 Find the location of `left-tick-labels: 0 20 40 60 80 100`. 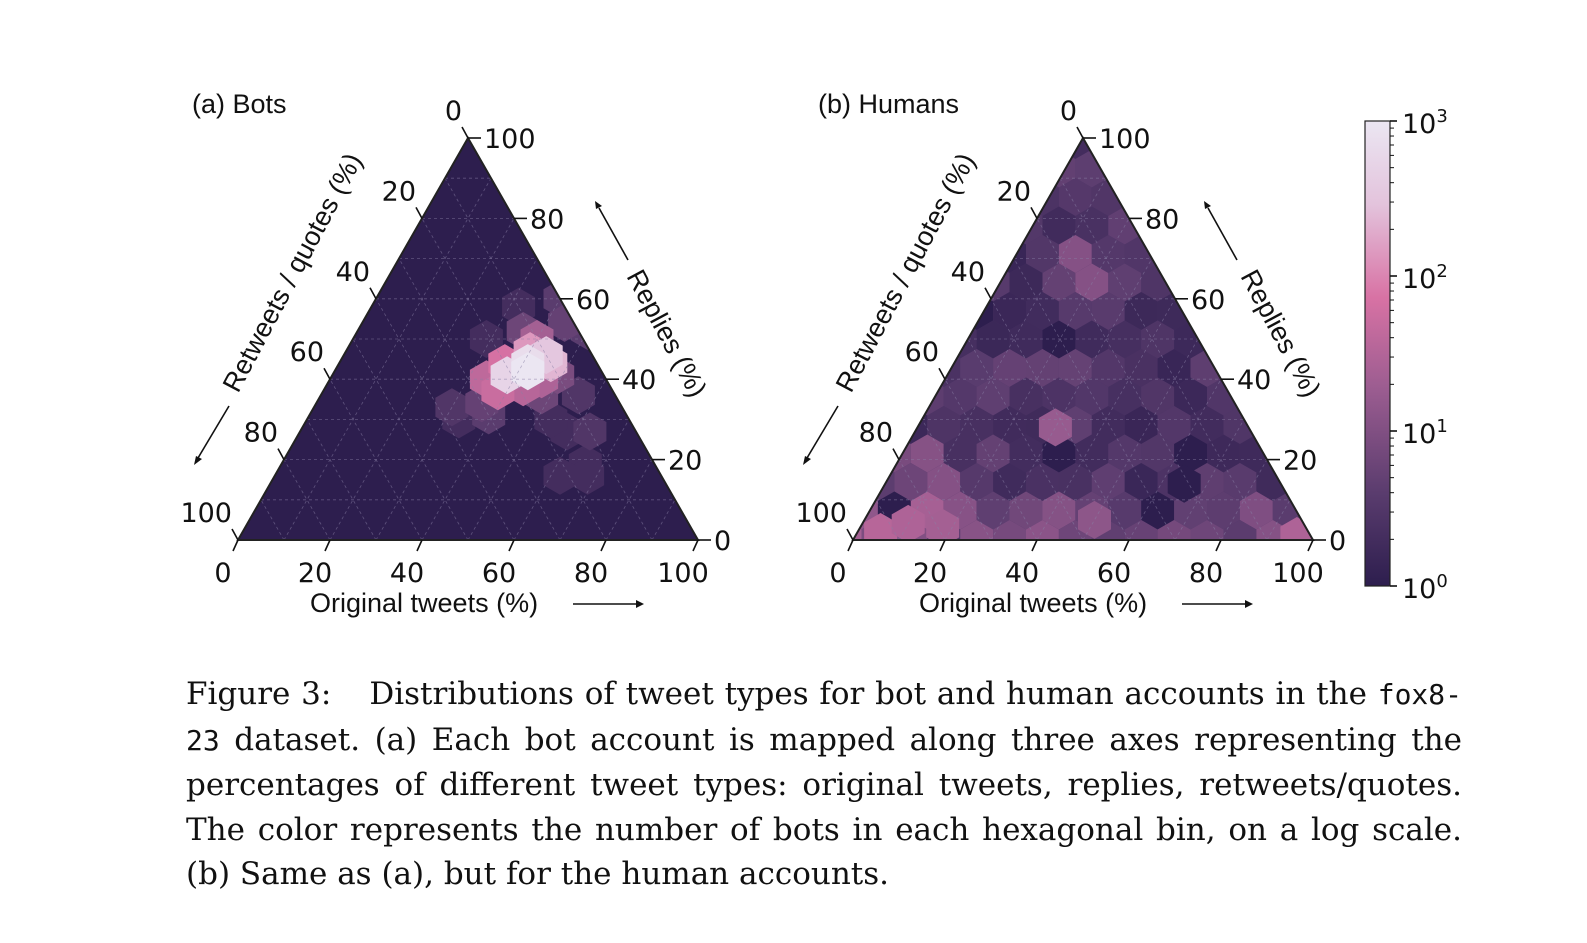

left-tick-labels: 0 20 40 60 80 100 is located at coordinates (321, 312).